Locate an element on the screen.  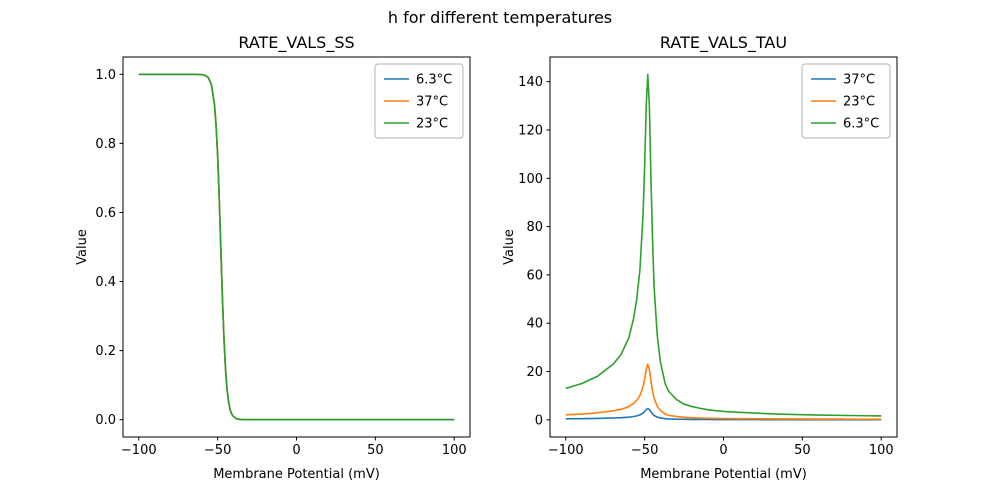
y-tick-label: 0.4 is located at coordinates (105, 282).